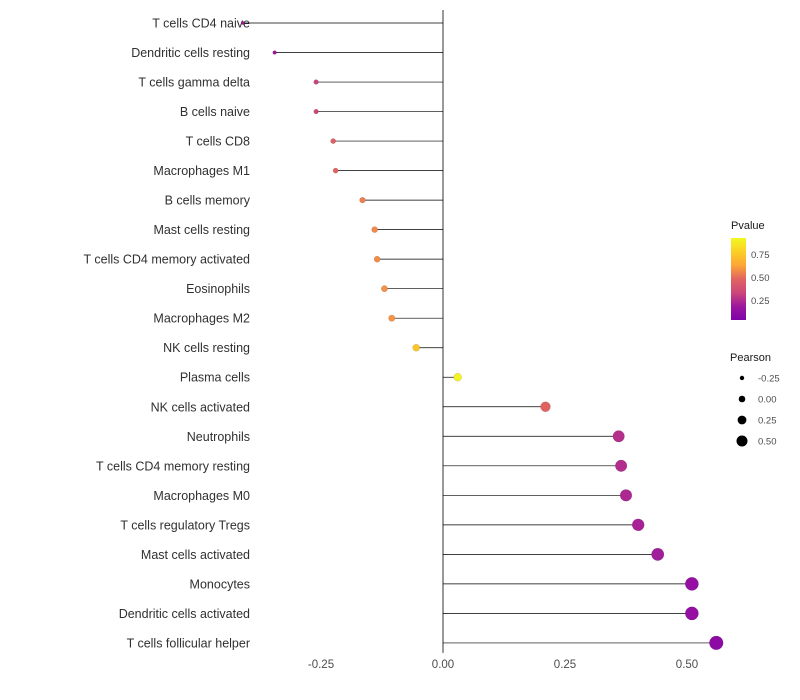 Image resolution: width=800 pixels, height=700 pixels. What do you see at coordinates (201, 230) in the screenshot?
I see `category-label: Mast cells resting` at bounding box center [201, 230].